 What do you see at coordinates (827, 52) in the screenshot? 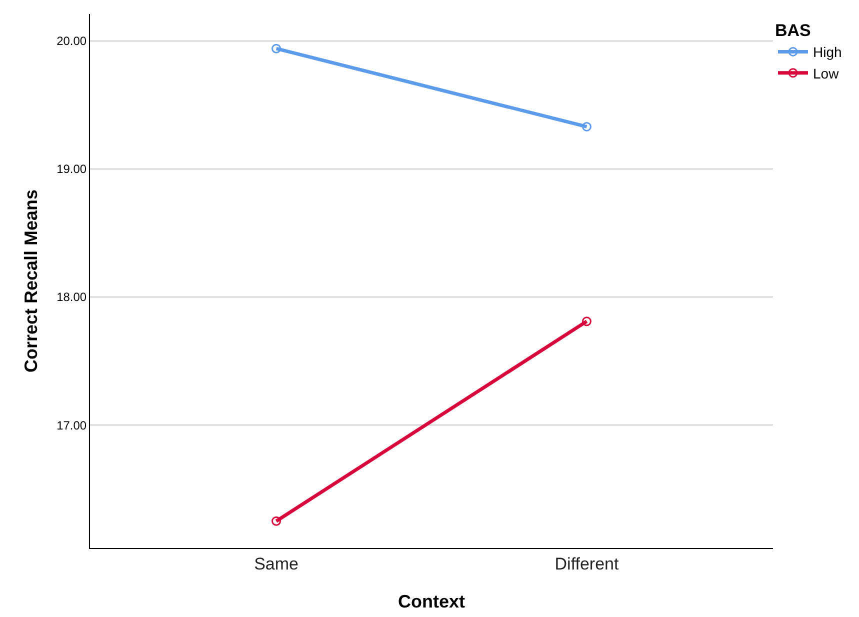
I see `legend-label: High` at bounding box center [827, 52].